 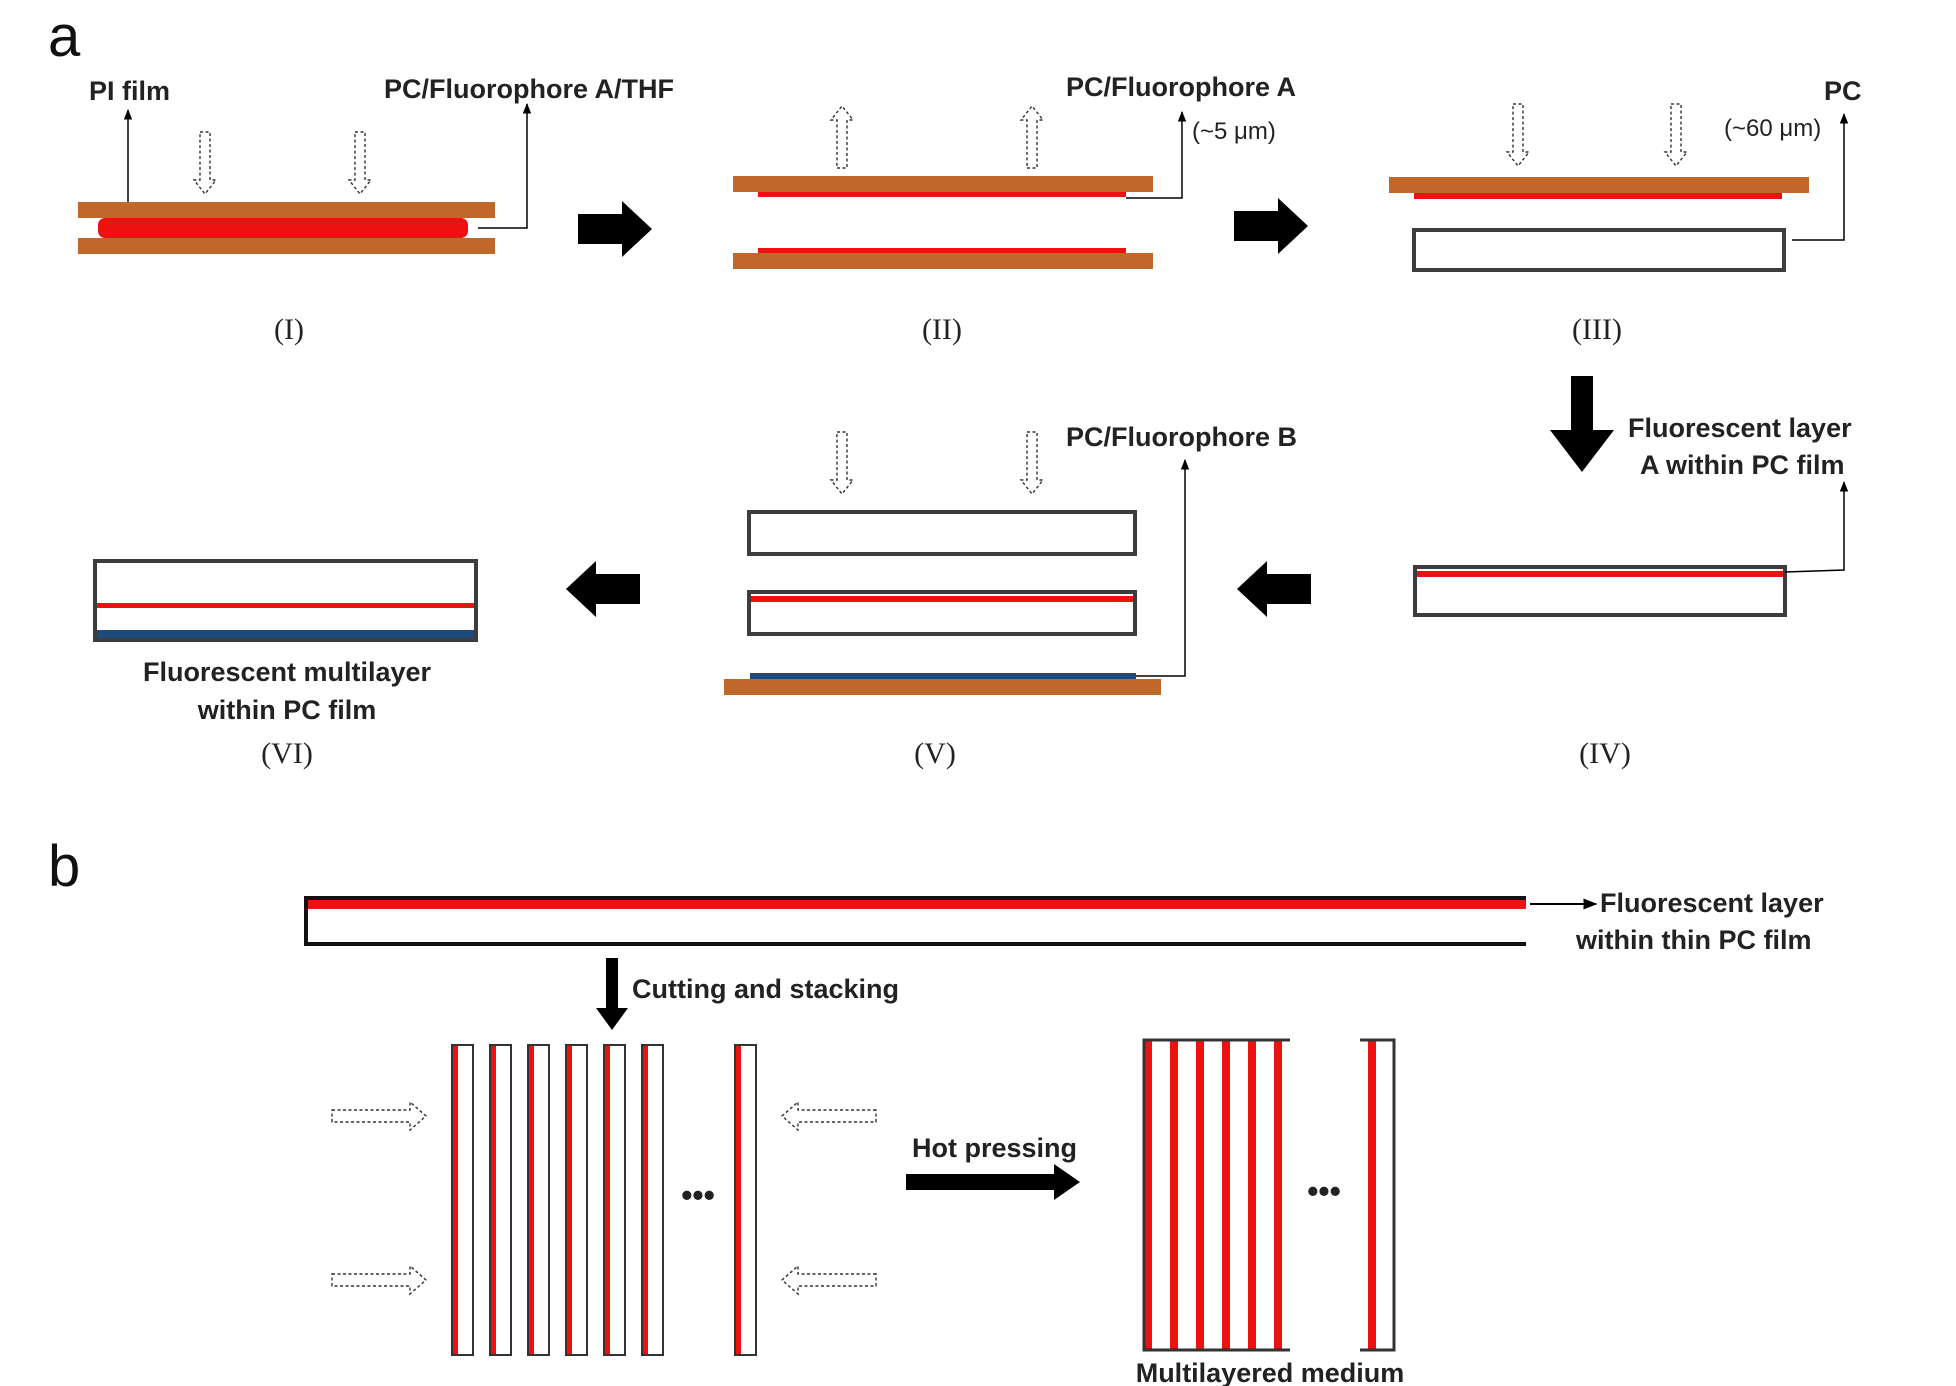 I want to click on pc-fb-leader-line, so click(x=1163, y=567).